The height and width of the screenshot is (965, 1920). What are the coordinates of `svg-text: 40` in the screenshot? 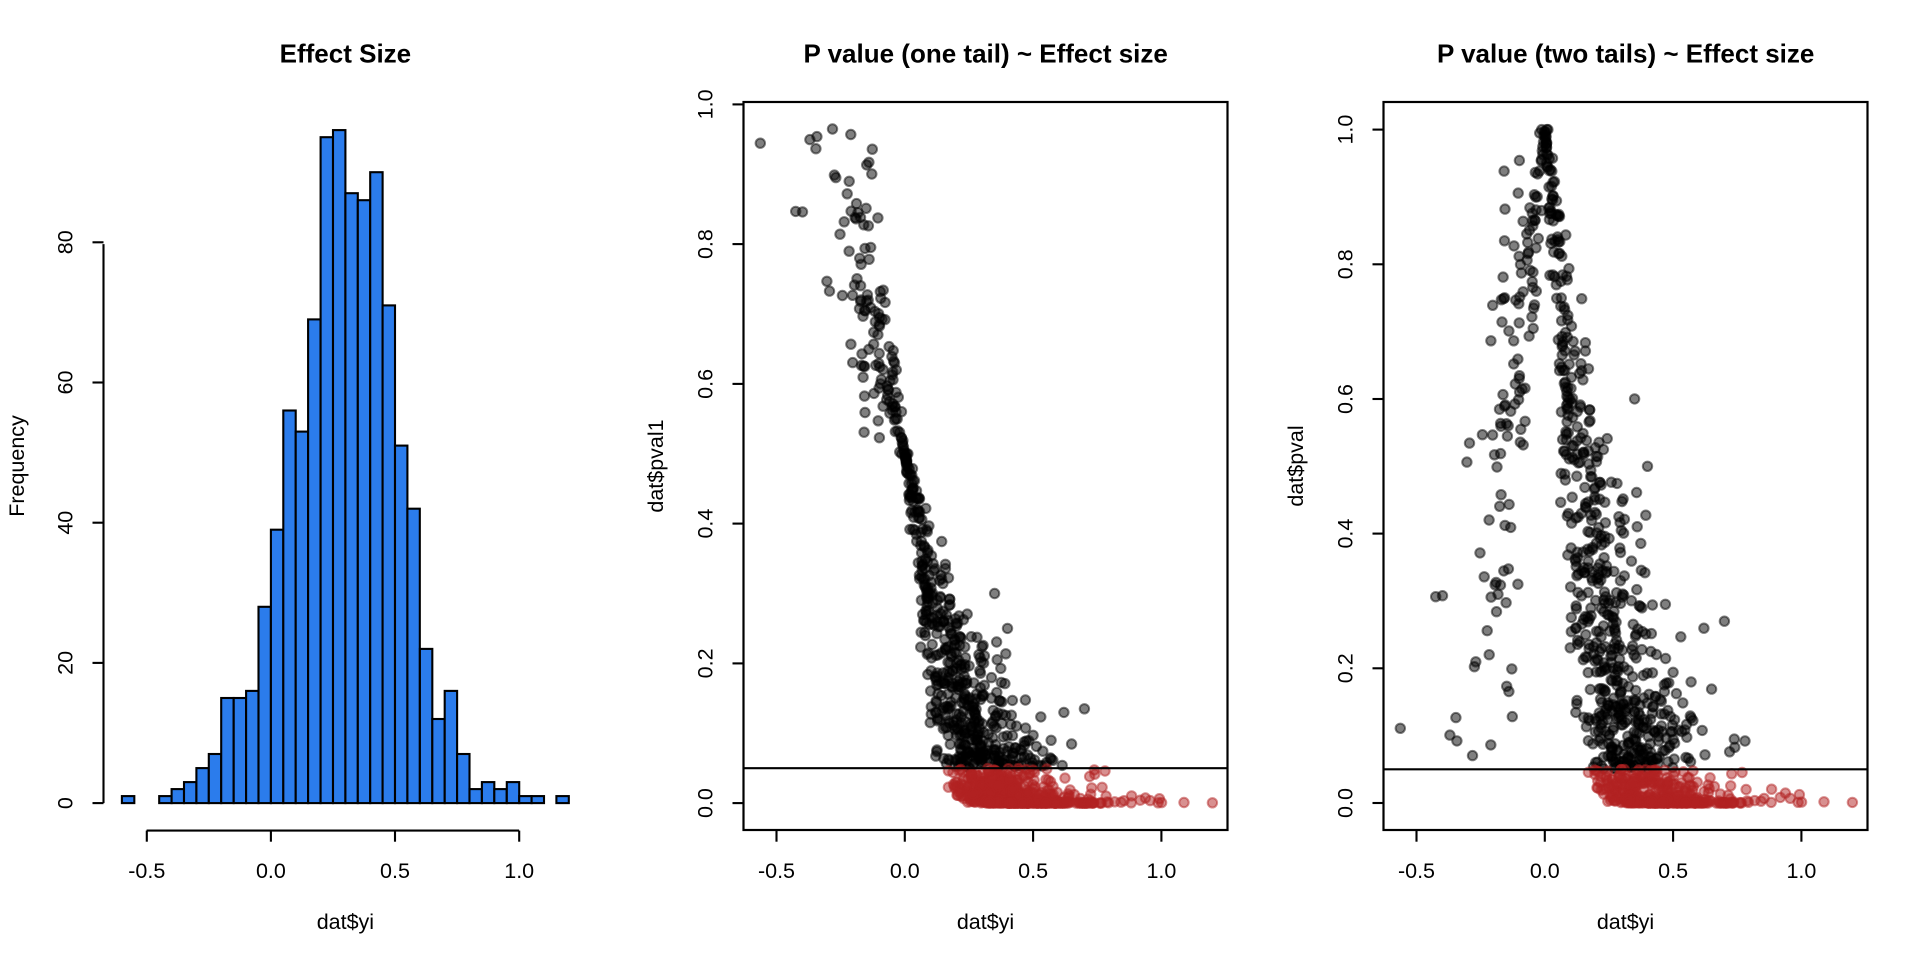 It's located at (66, 523).